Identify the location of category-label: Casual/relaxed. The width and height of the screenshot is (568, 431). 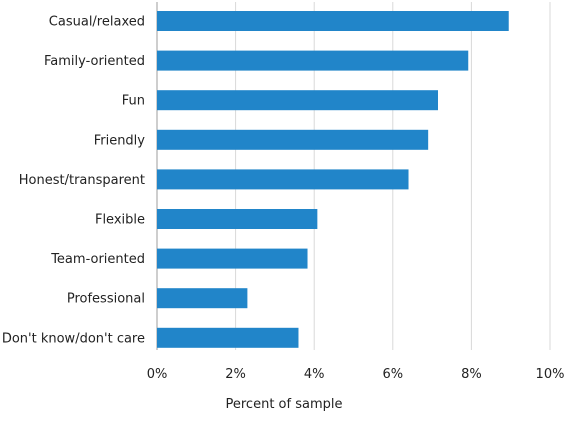
(97, 22).